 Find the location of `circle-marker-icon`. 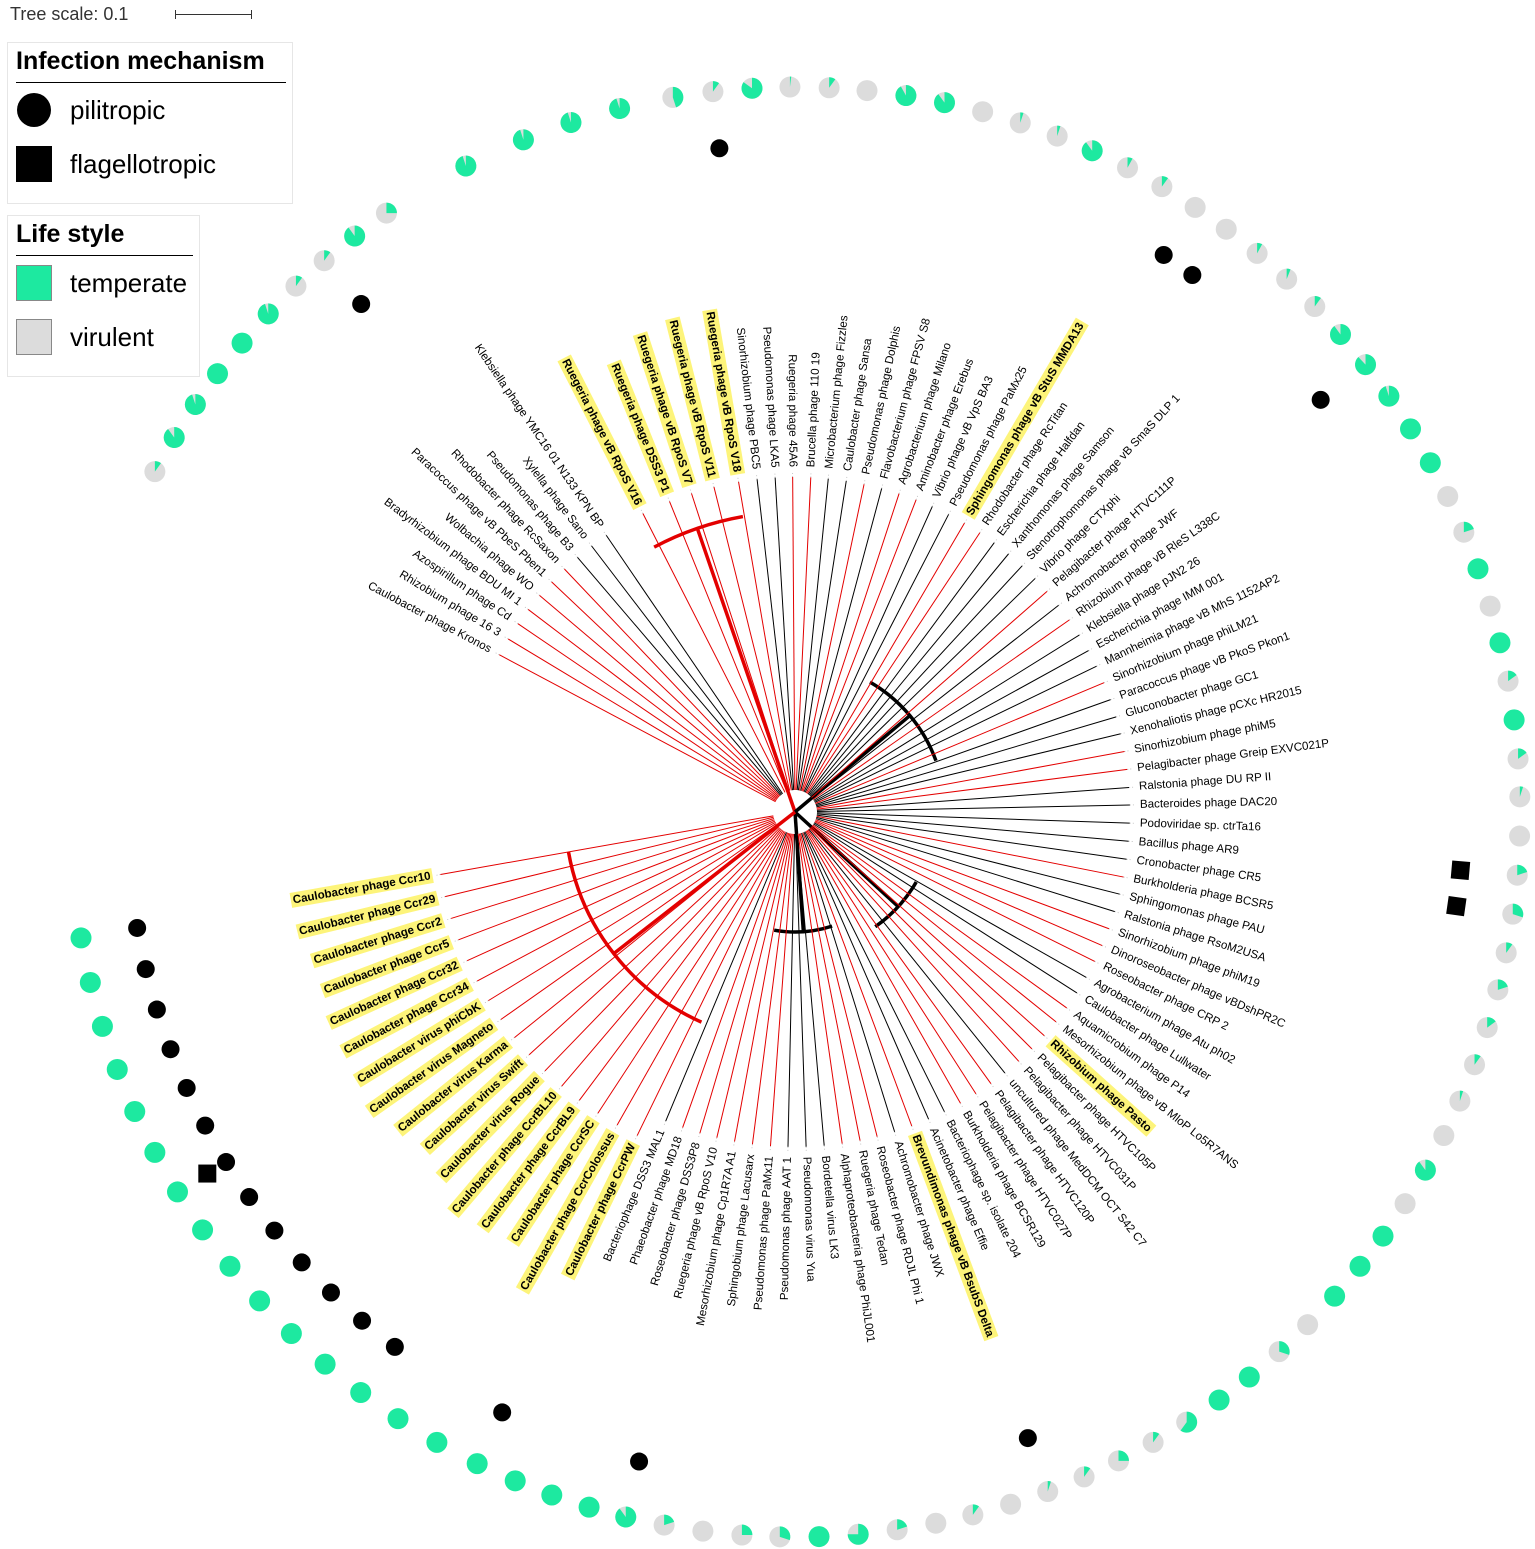

circle-marker-icon is located at coordinates (34, 110).